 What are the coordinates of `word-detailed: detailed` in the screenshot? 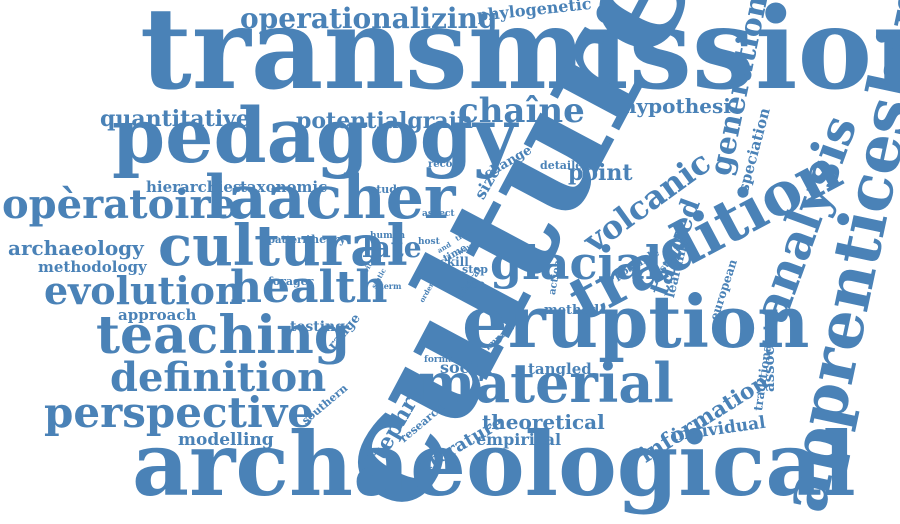 It's located at (565, 165).